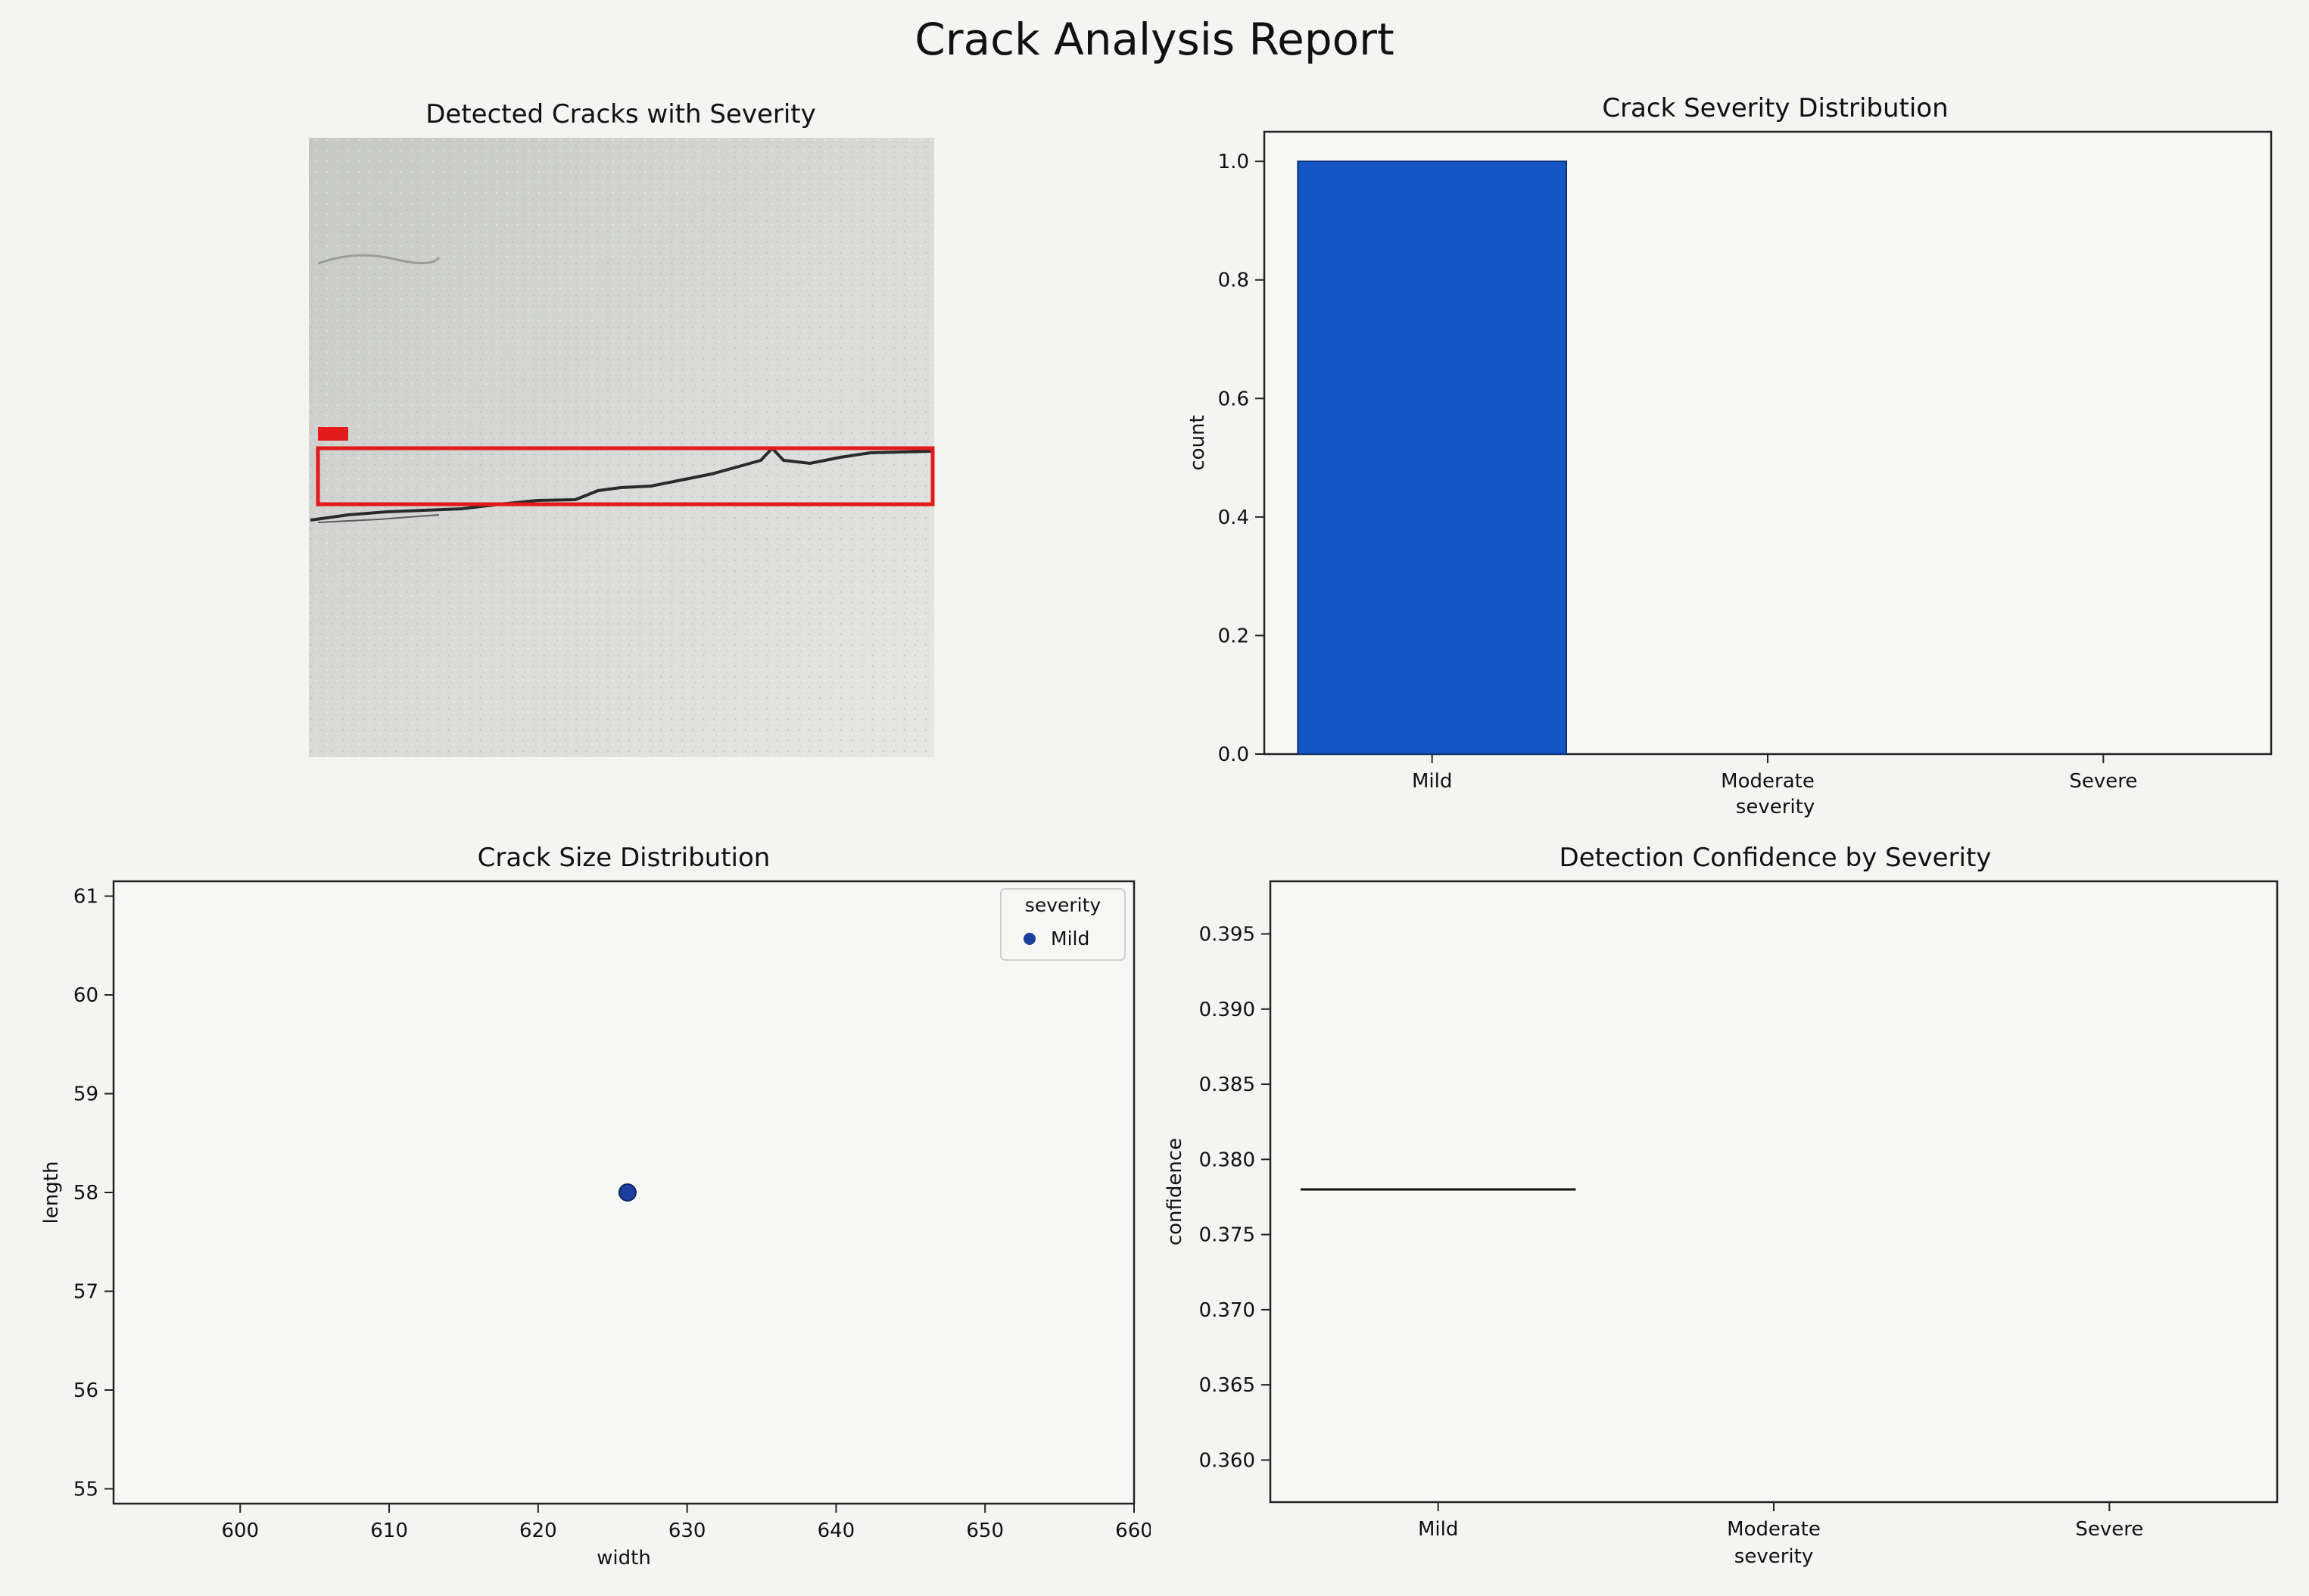 The height and width of the screenshot is (1596, 2309). What do you see at coordinates (1233, 636) in the screenshot?
I see `bar-ytick-label: 0.2` at bounding box center [1233, 636].